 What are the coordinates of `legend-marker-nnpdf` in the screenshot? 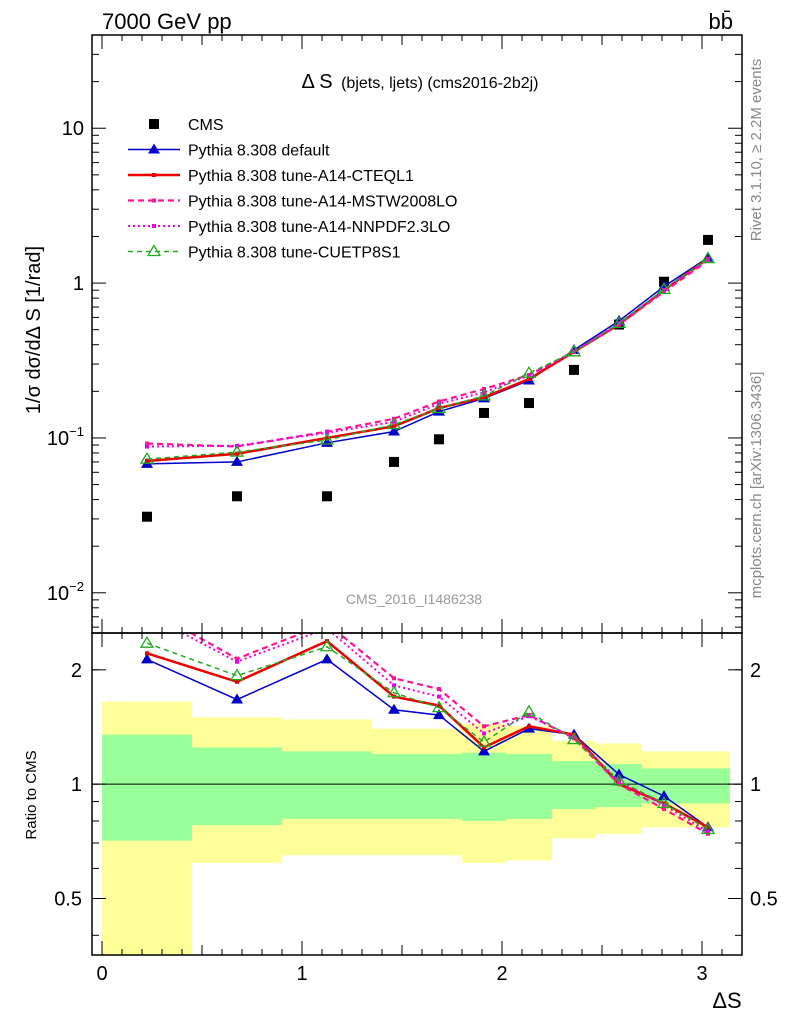 It's located at (154, 226).